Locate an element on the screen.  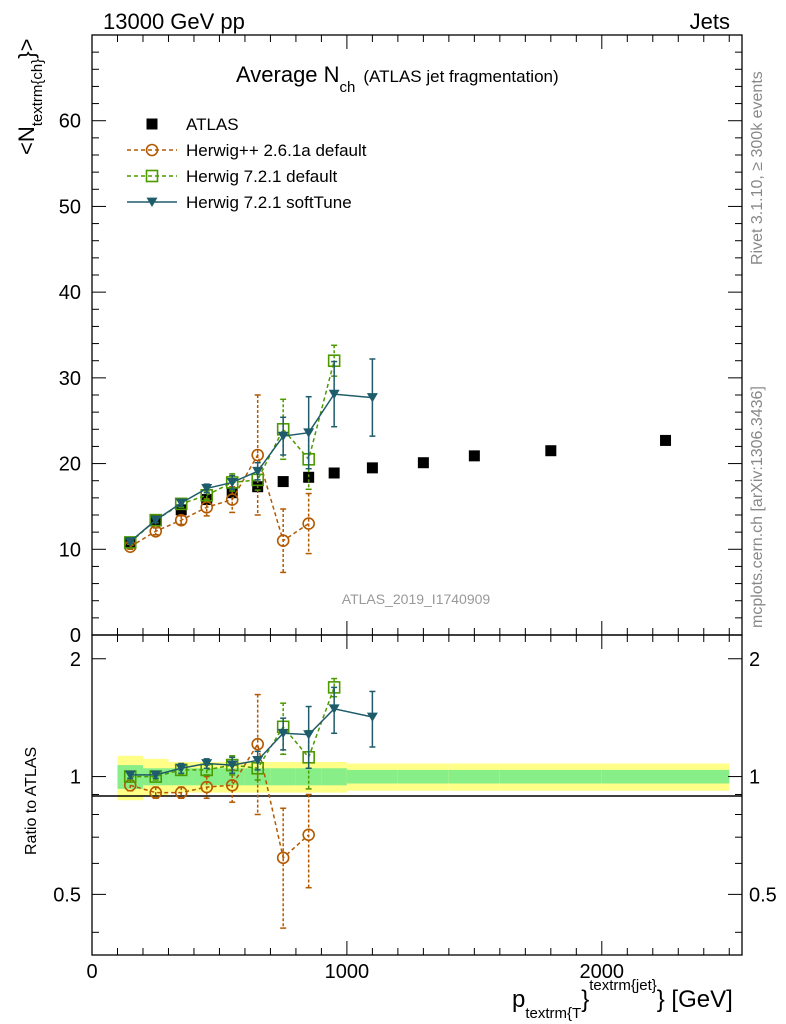
analysis-name: ATLAS_2019_I1740909 is located at coordinates (416, 599).